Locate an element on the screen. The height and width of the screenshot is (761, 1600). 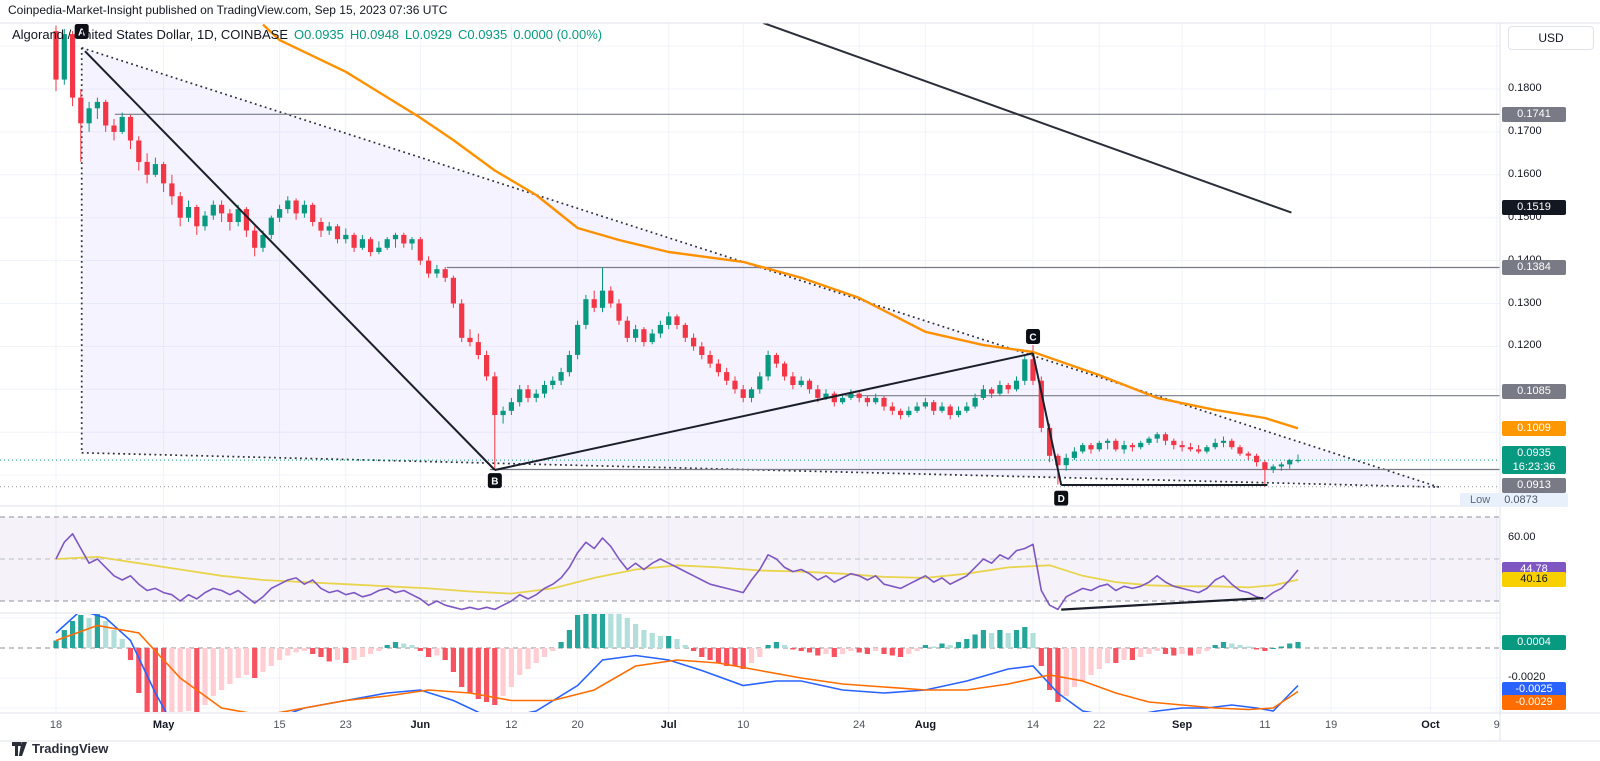
rsi-ma-line is located at coordinates (677, 575).